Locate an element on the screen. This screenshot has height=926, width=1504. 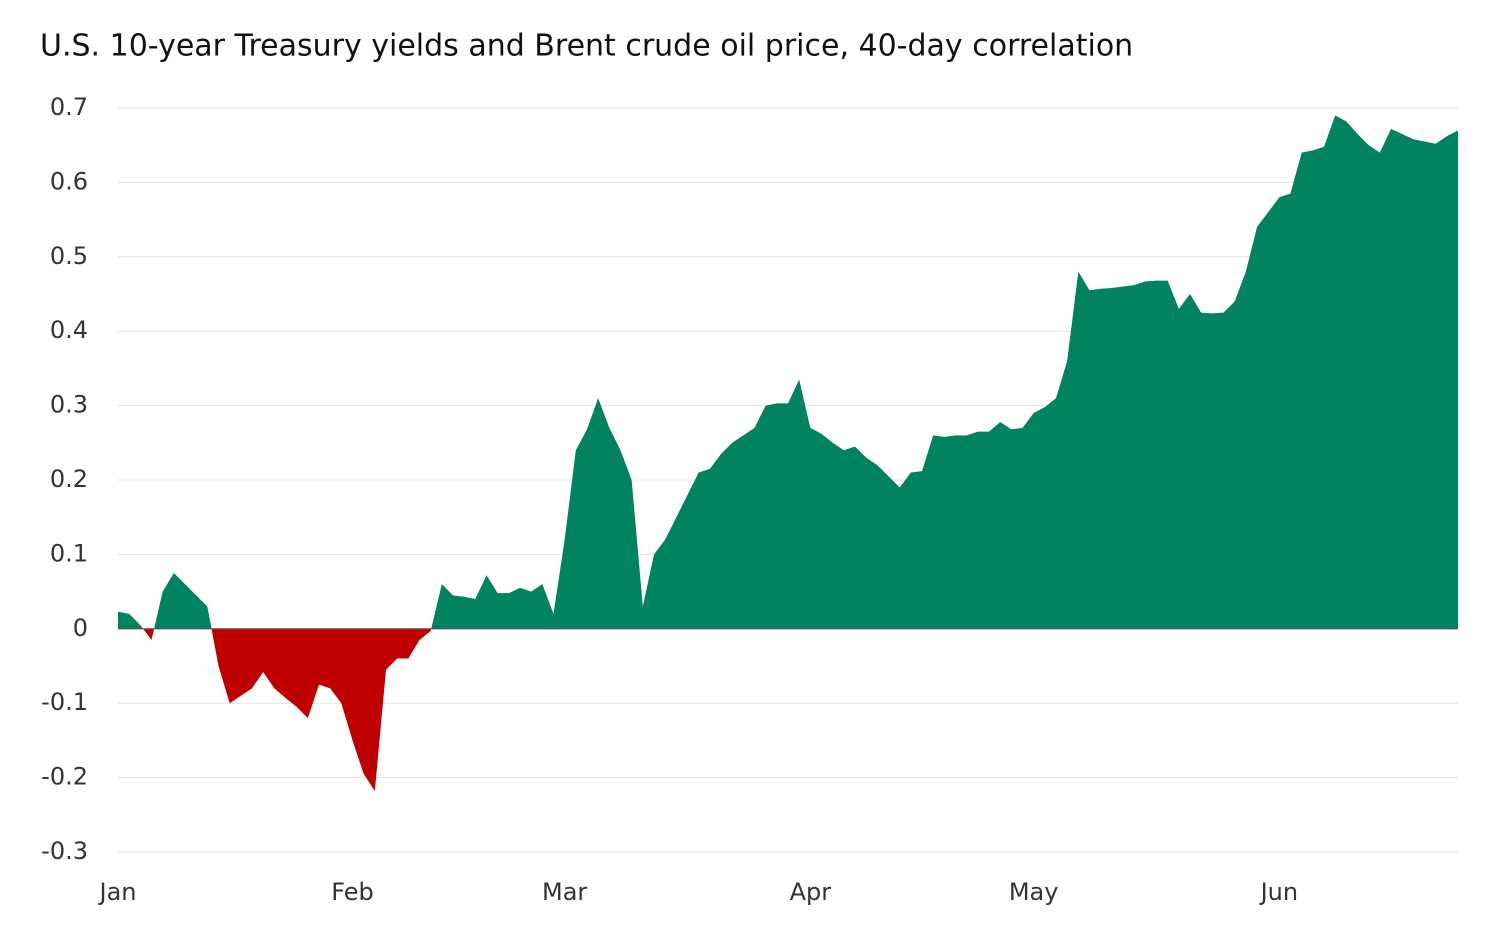
y-tick-label: 0.2 is located at coordinates (69, 479).